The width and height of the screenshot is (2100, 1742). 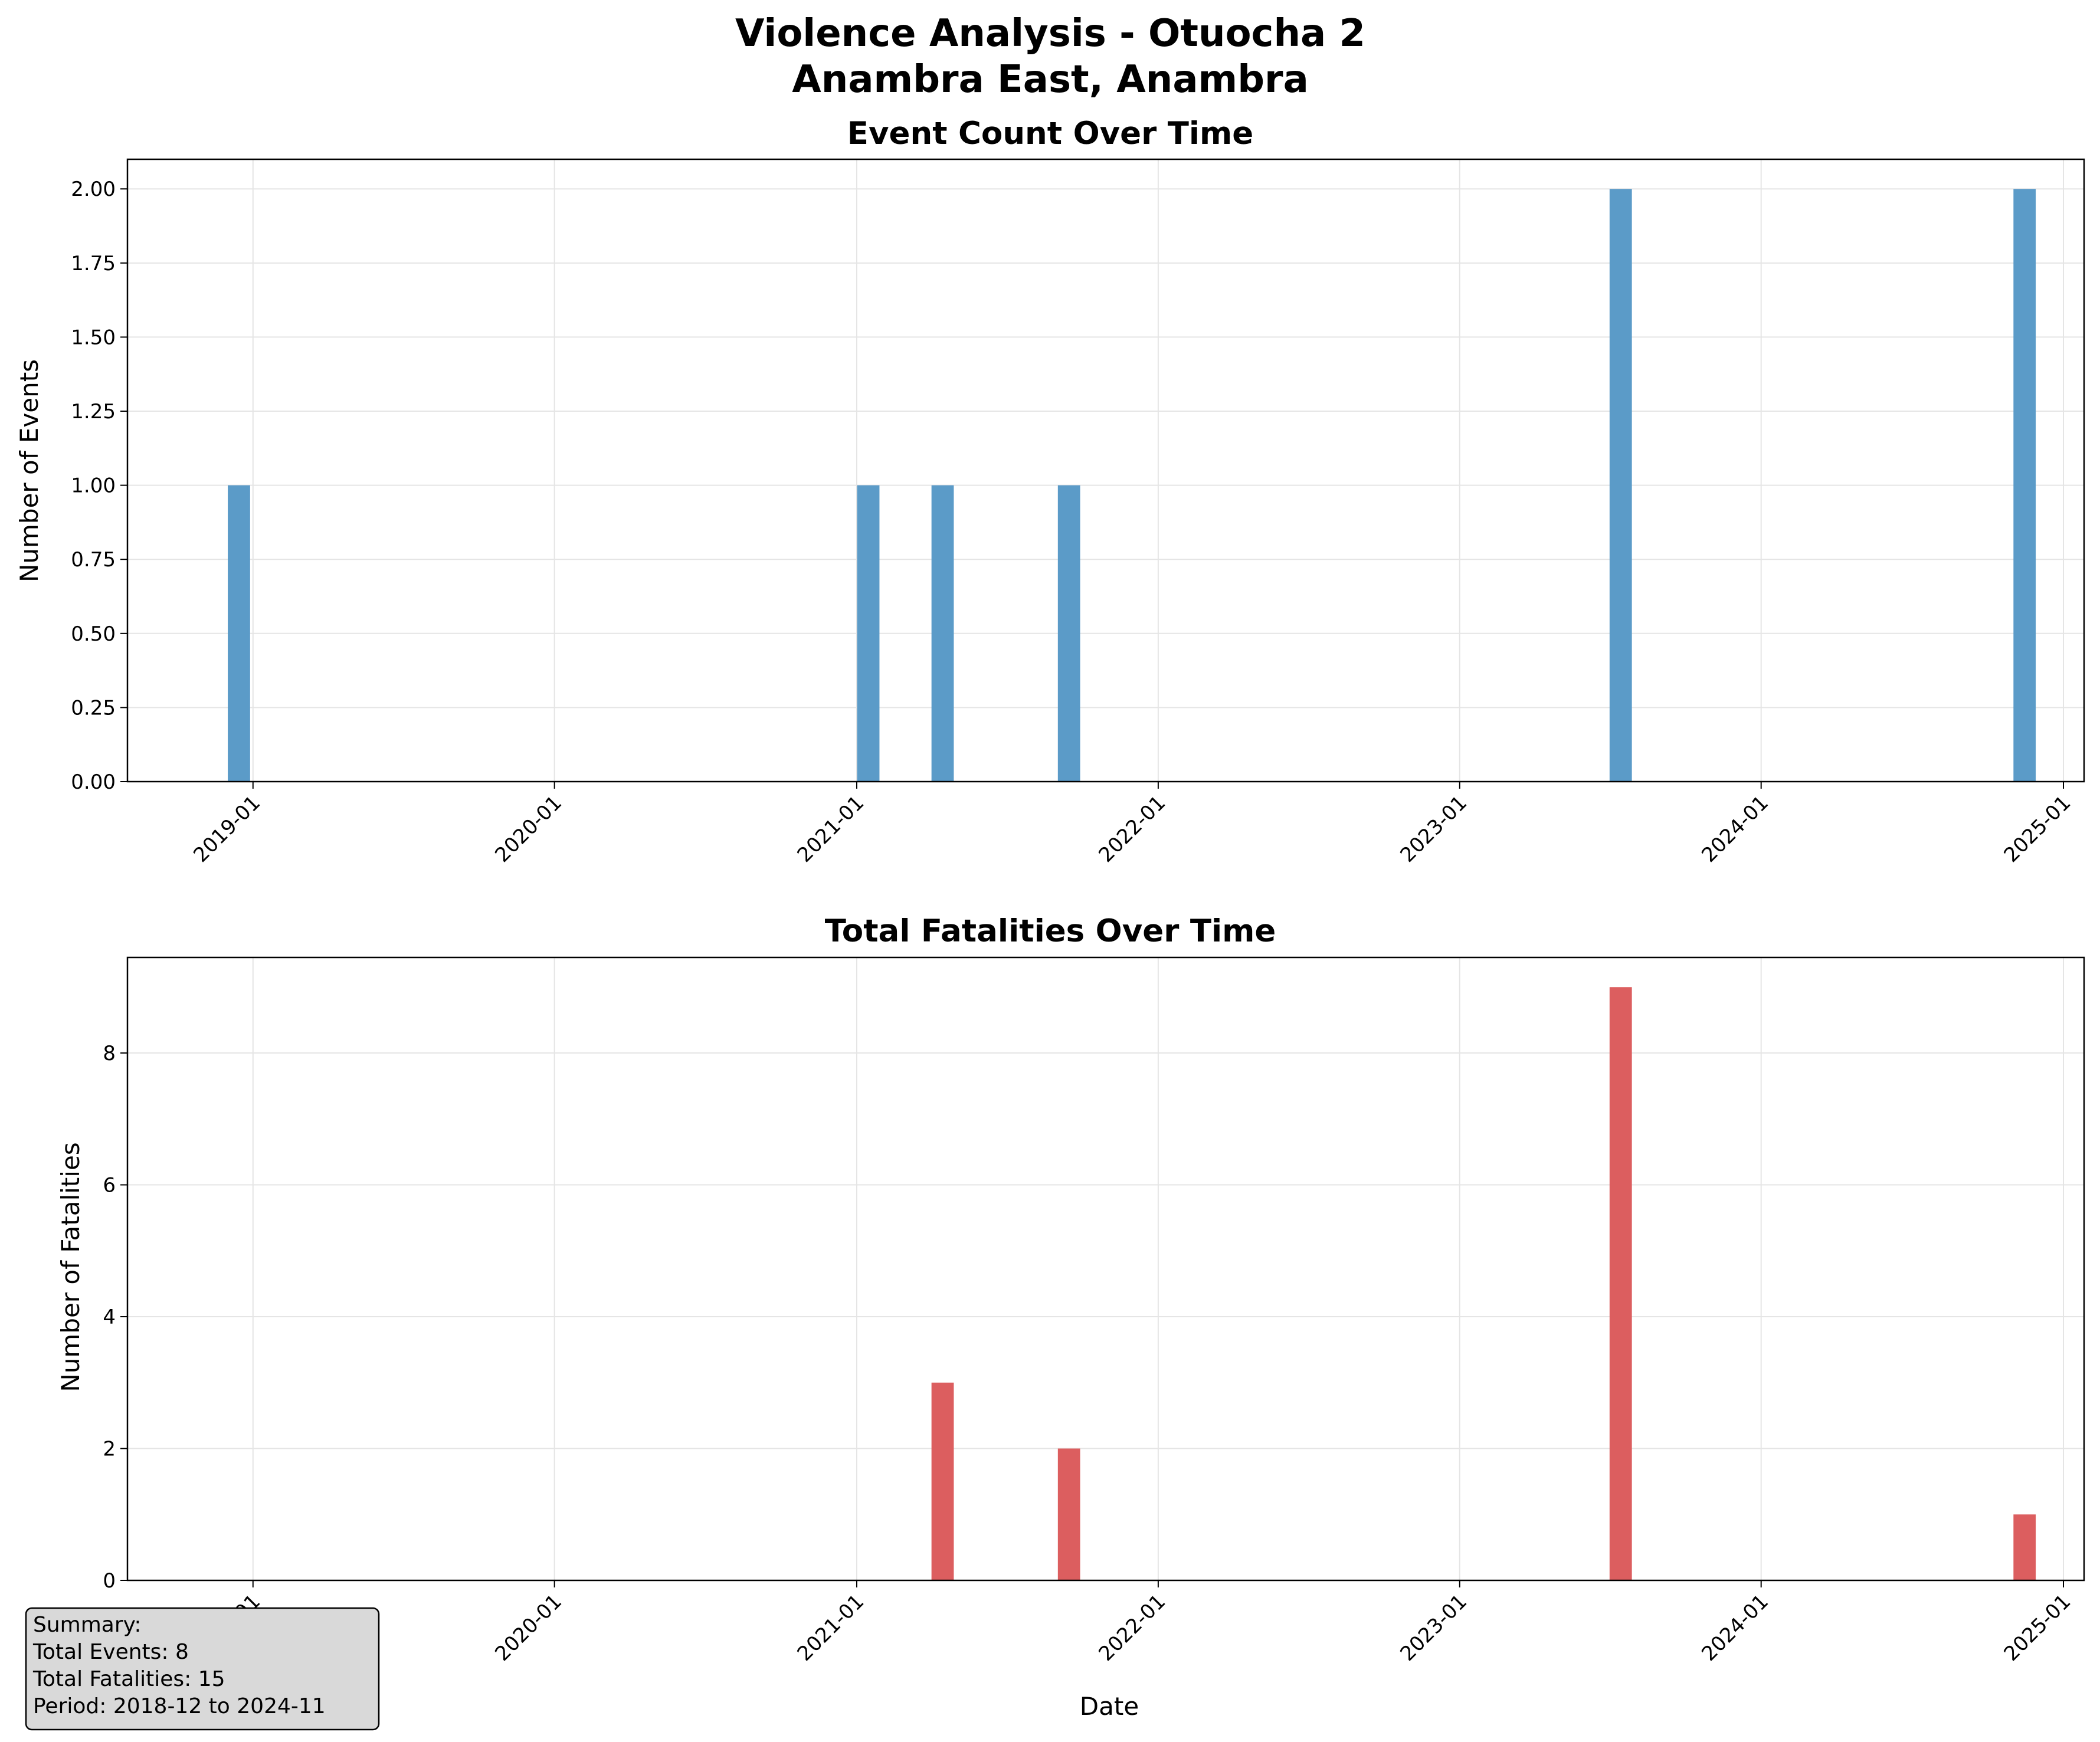 I want to click on event-count-y-tick-label: 0.00, so click(x=93, y=782).